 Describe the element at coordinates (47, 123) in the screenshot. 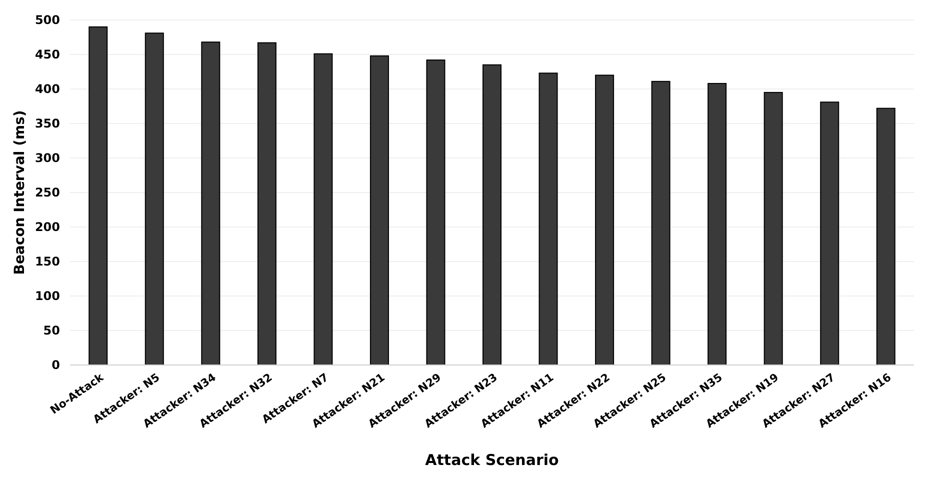

I see `y-tick-label: 350` at that location.